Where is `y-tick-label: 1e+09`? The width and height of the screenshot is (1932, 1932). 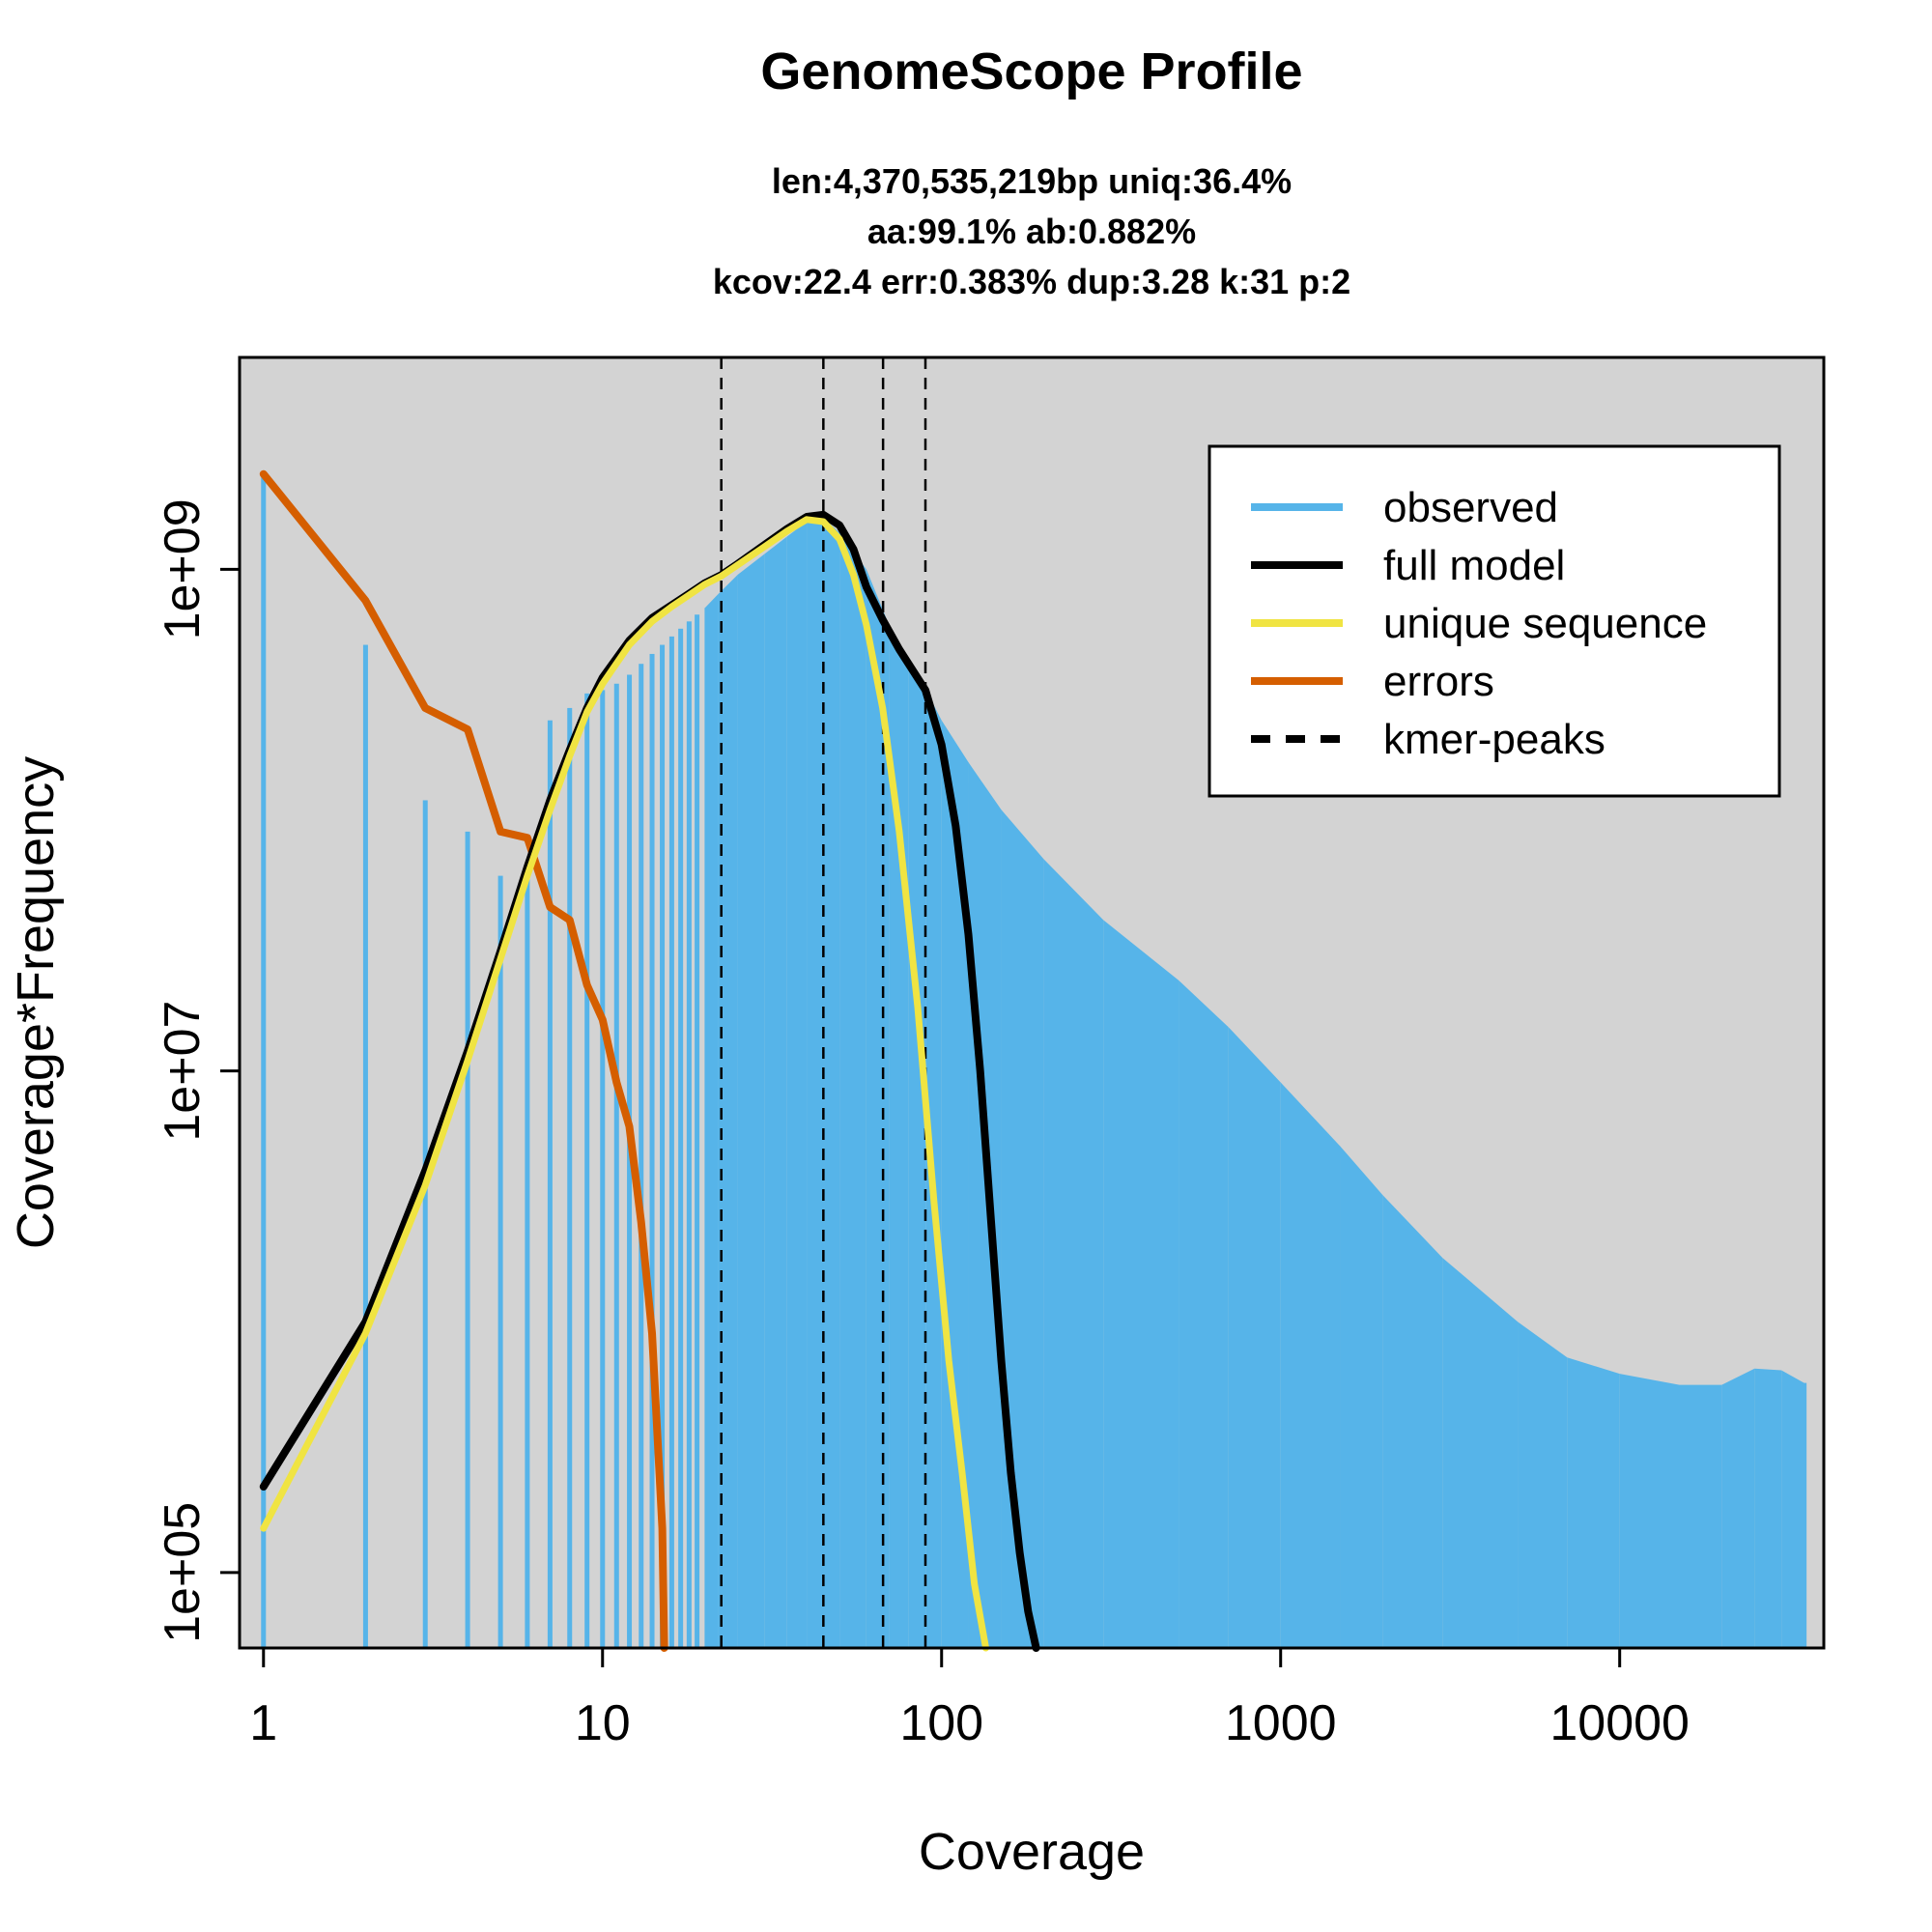 y-tick-label: 1e+09 is located at coordinates (183, 568).